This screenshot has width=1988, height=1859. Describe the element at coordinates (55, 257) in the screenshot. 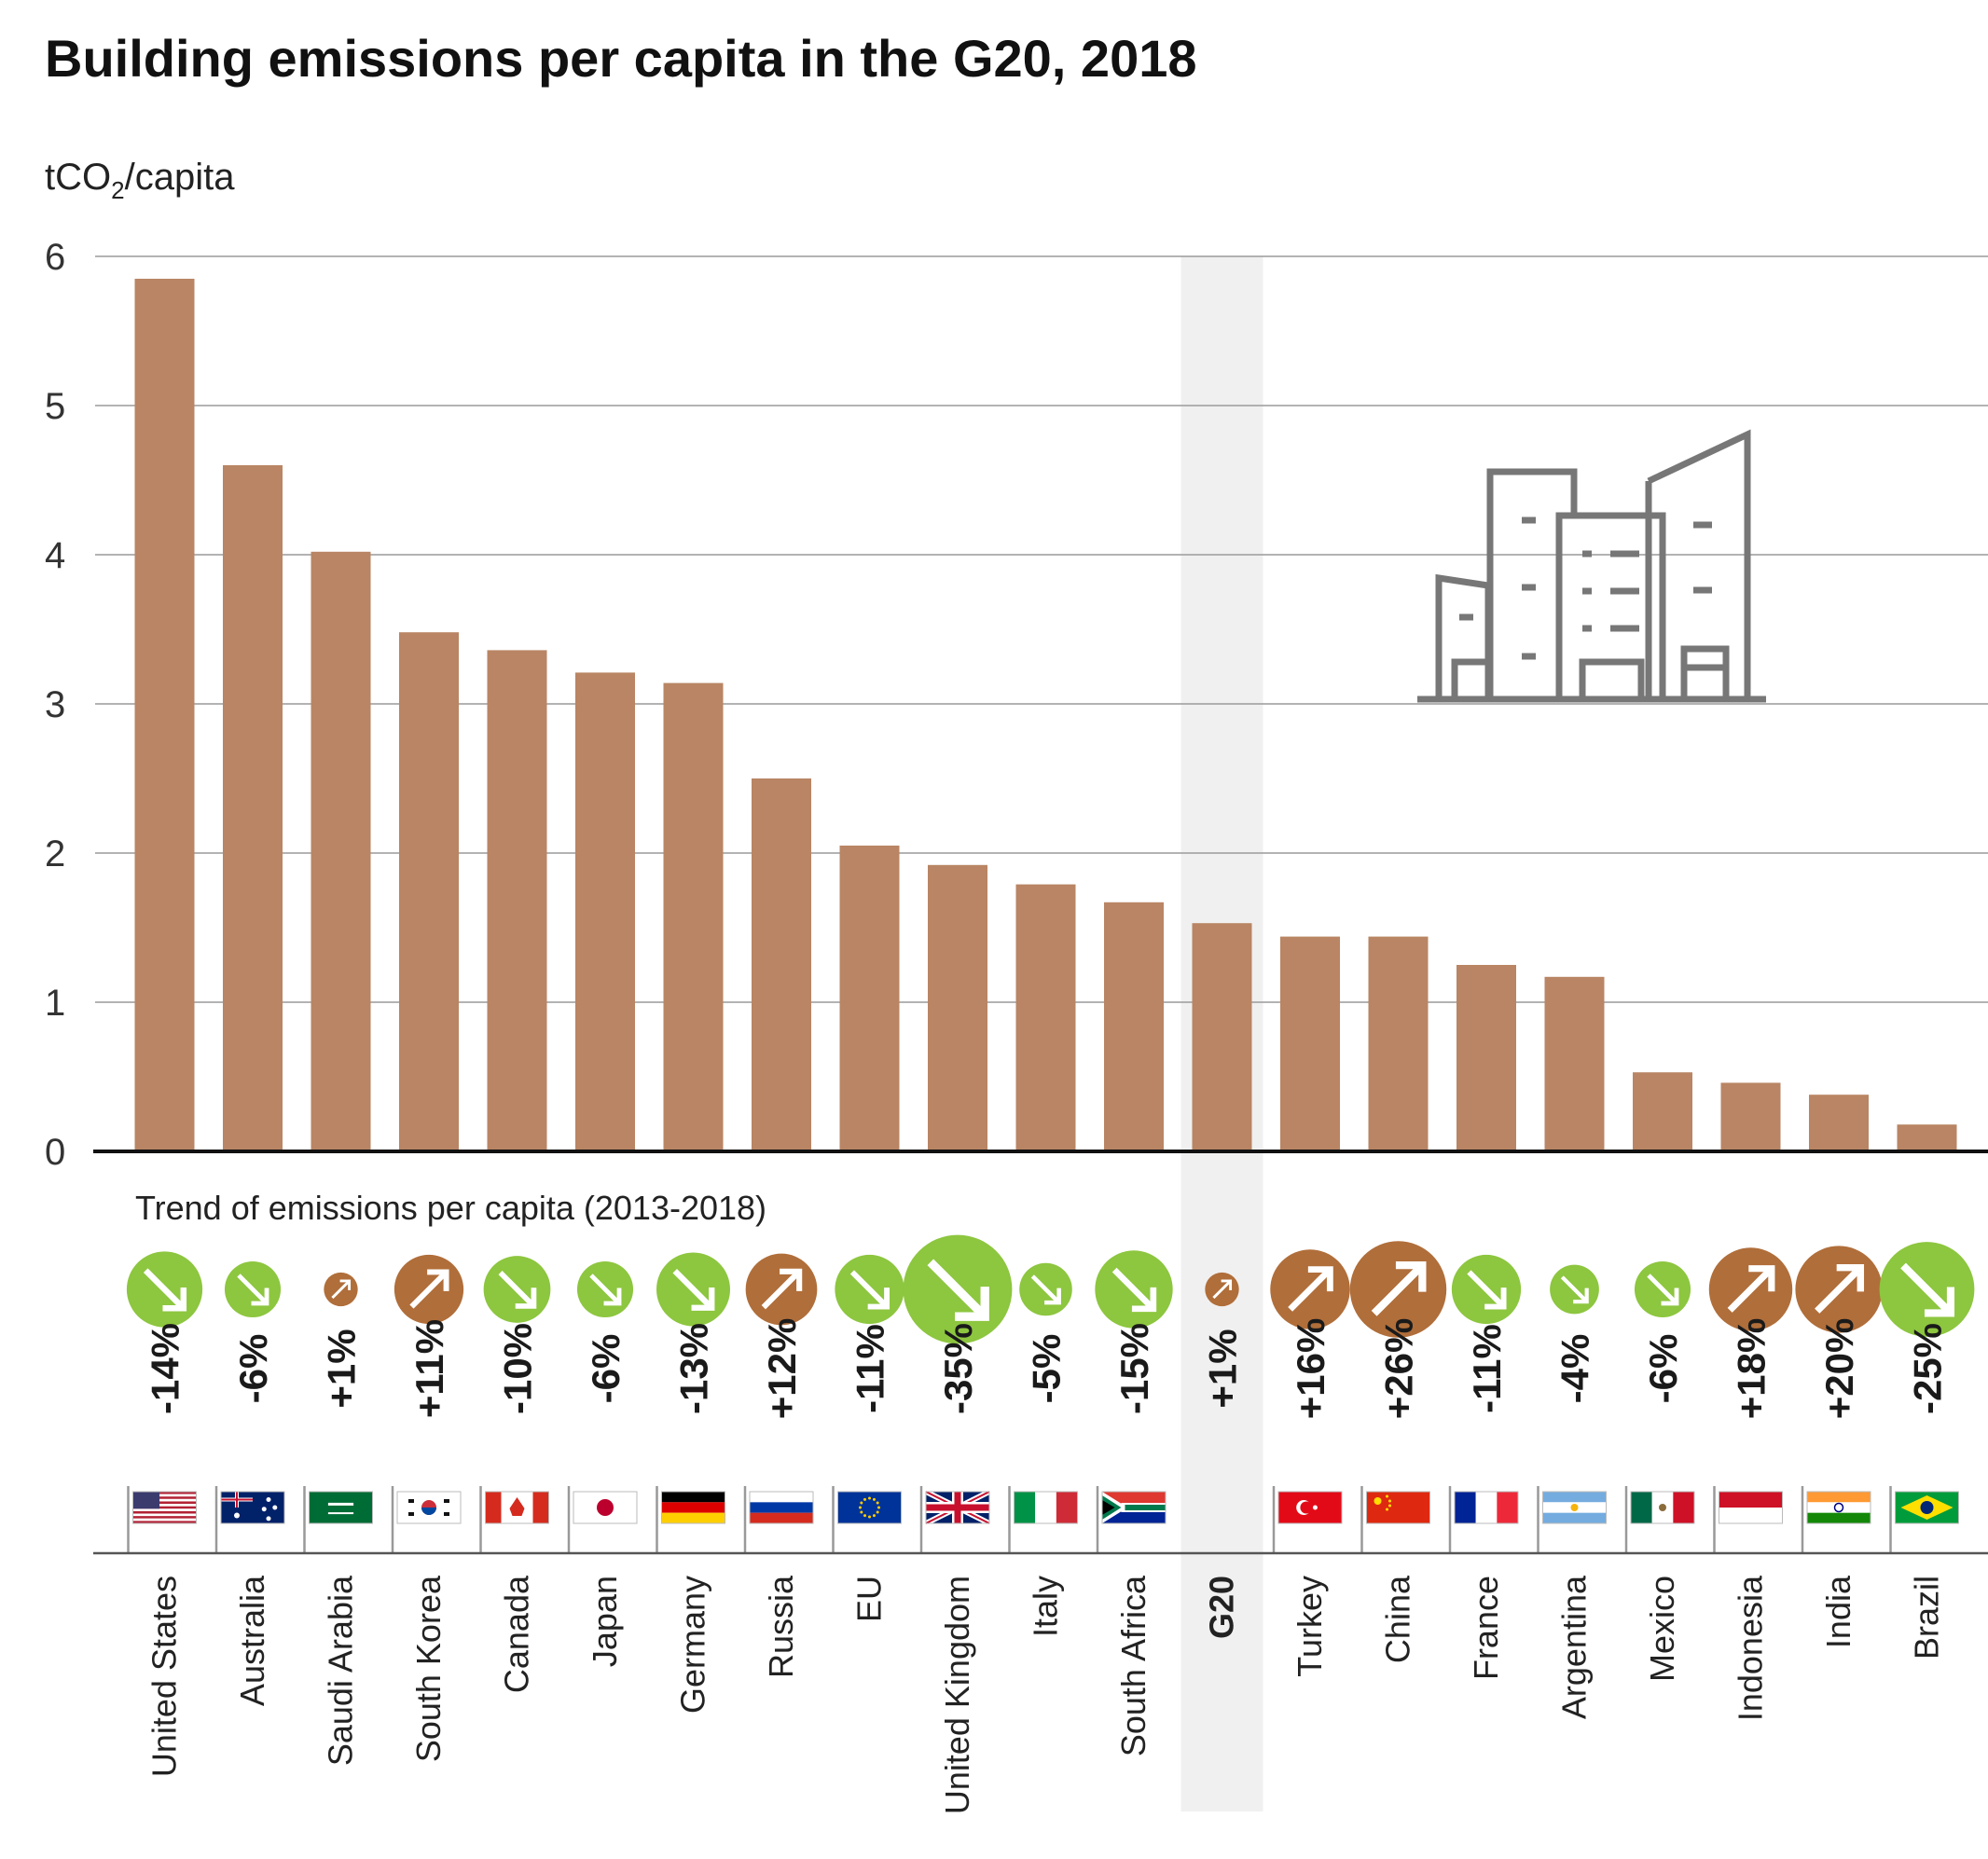

I see `y-tick-label: 6` at that location.